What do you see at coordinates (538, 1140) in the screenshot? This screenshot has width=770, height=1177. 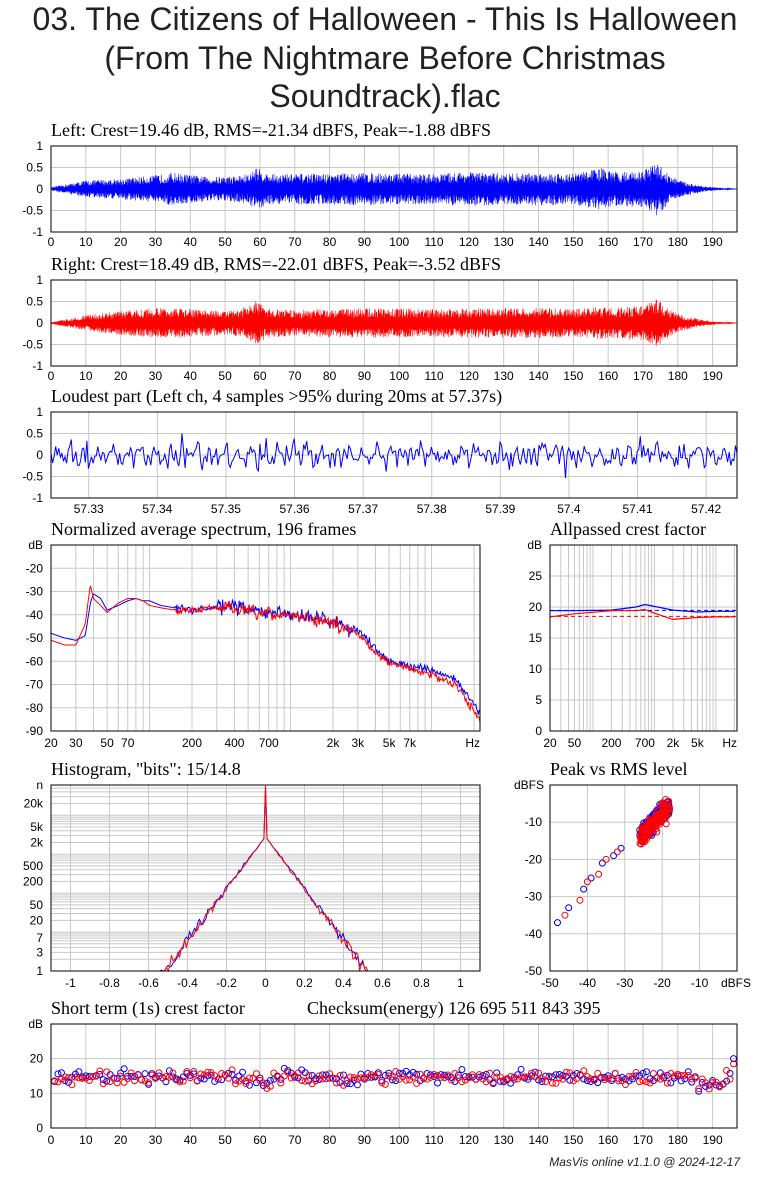 I see `x-tick-label: 140` at bounding box center [538, 1140].